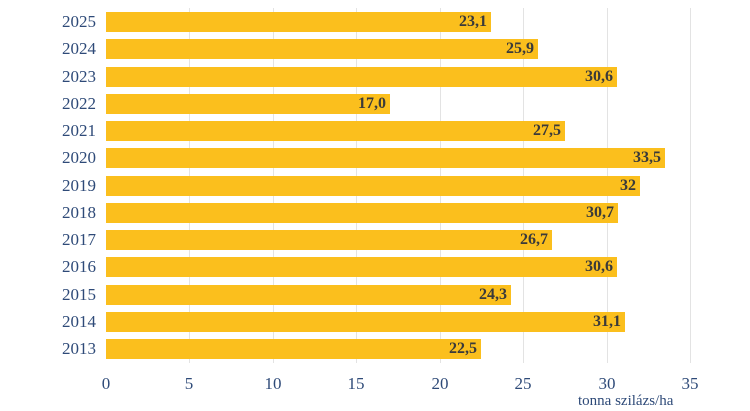  What do you see at coordinates (607, 383) in the screenshot?
I see `x-tick-label: 30` at bounding box center [607, 383].